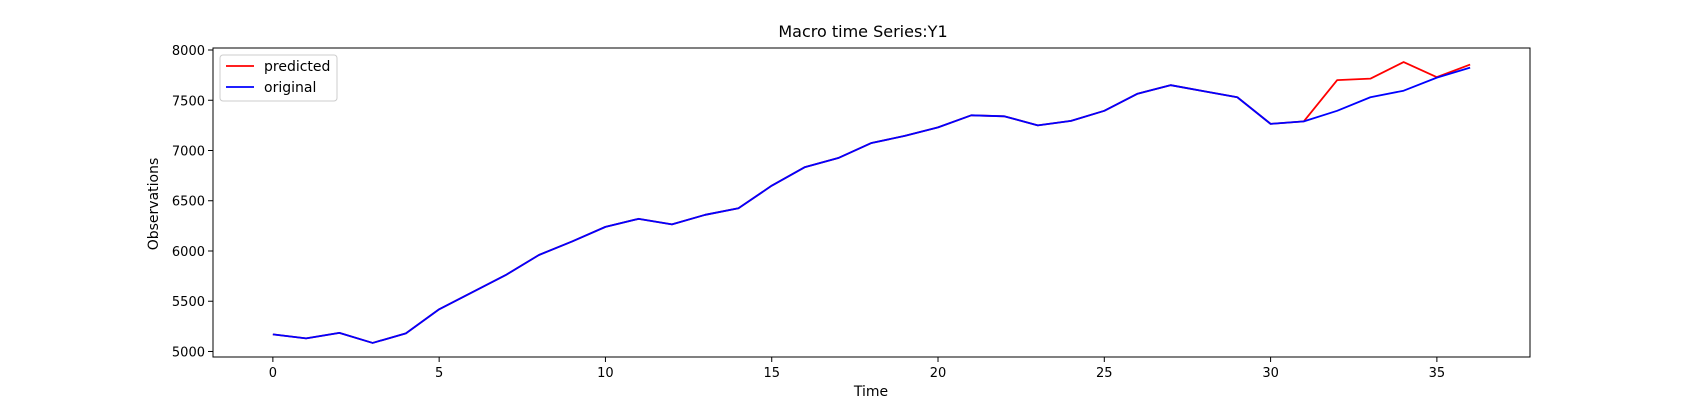 The image size is (1700, 400). What do you see at coordinates (1437, 373) in the screenshot?
I see `x-tick-label: 35` at bounding box center [1437, 373].